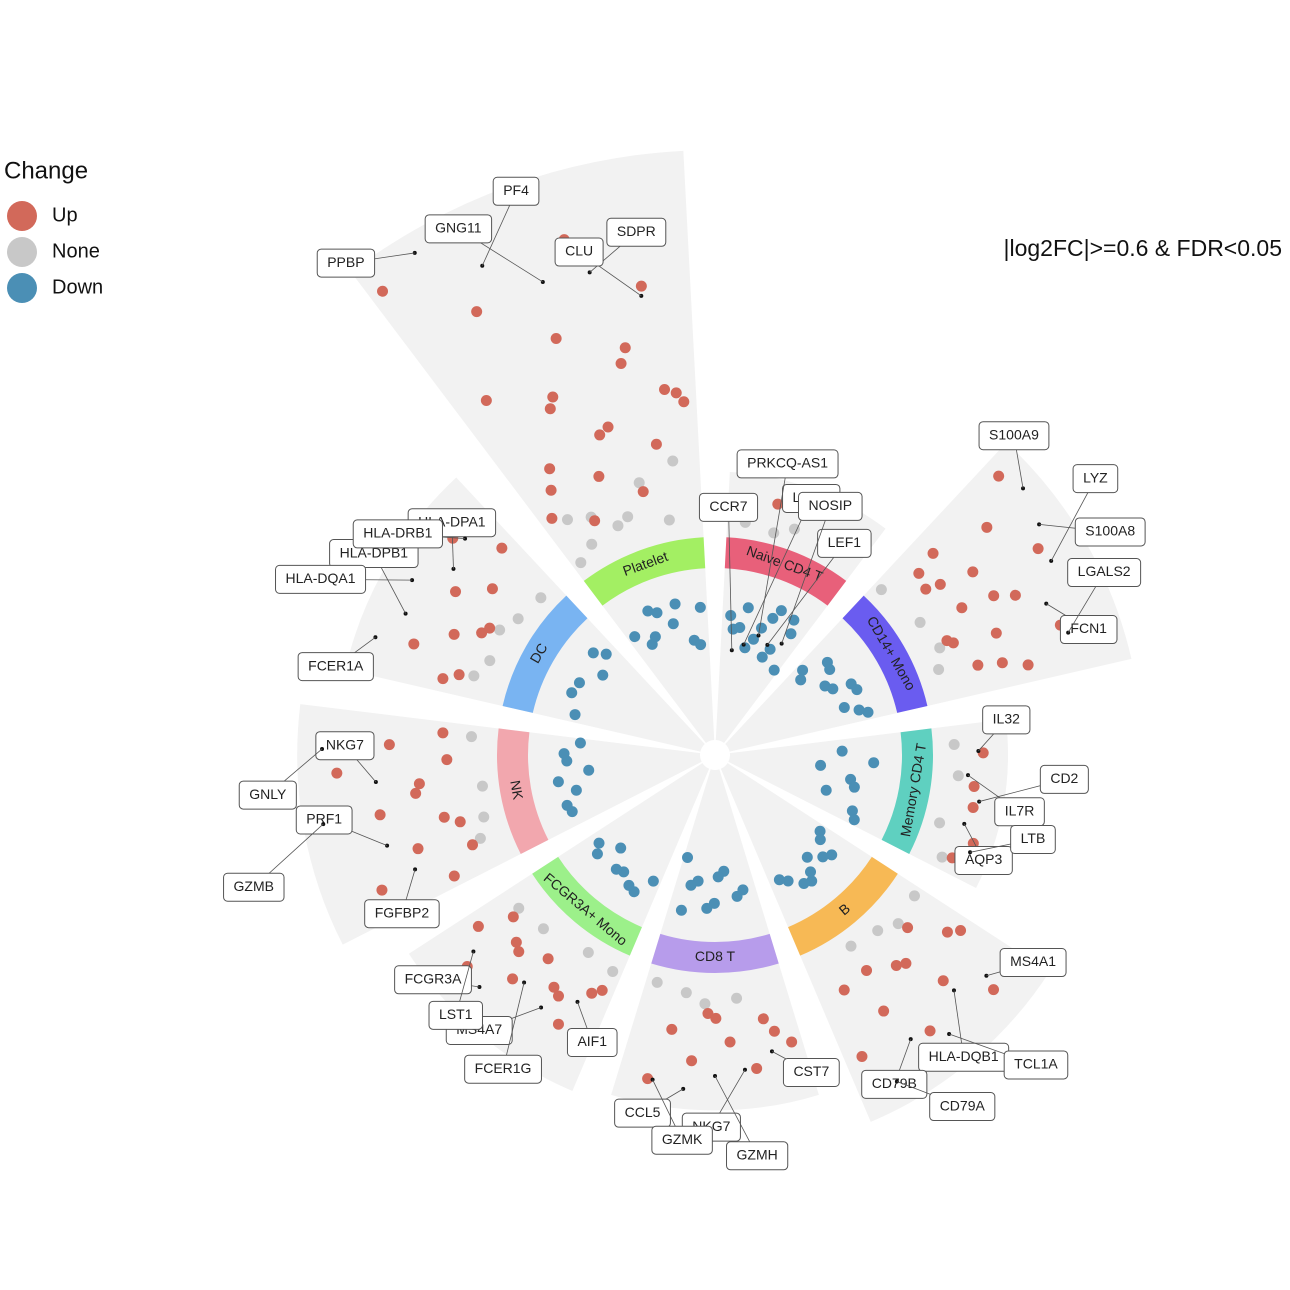 The height and width of the screenshot is (1290, 1290). Describe the element at coordinates (345, 262) in the screenshot. I see `gene-label: PPBP` at that location.